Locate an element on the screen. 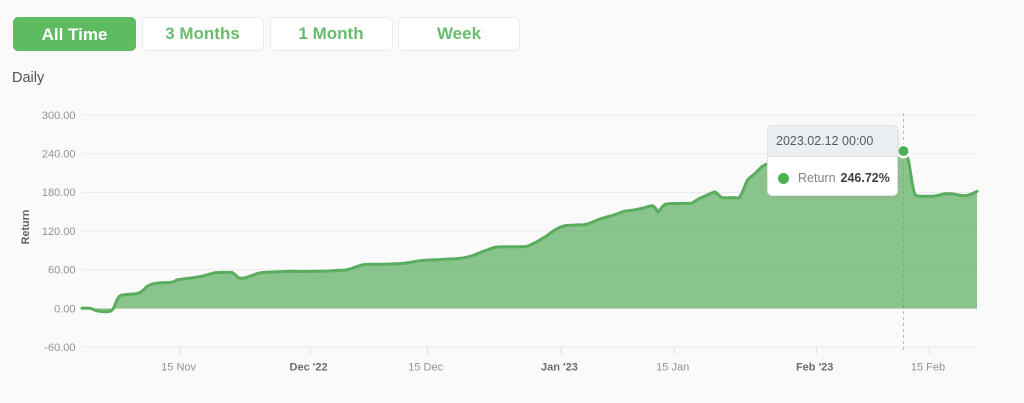 The width and height of the screenshot is (1024, 403). svg-text: 15 Feb is located at coordinates (928, 368).